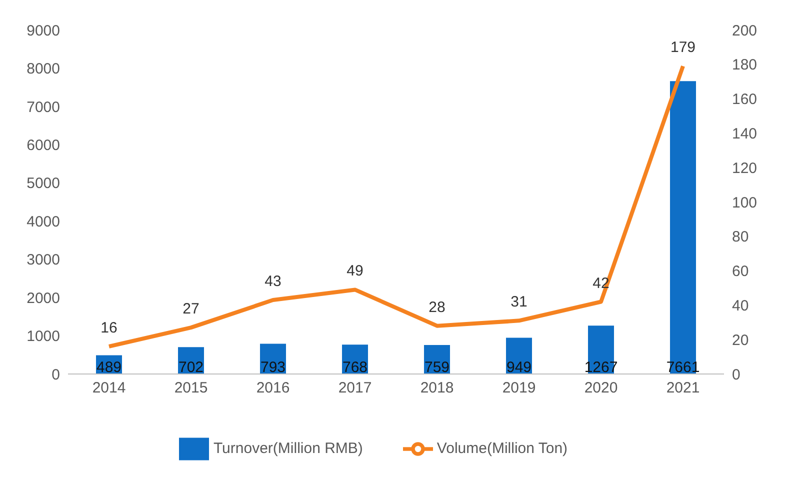 The height and width of the screenshot is (482, 792). Describe the element at coordinates (273, 388) in the screenshot. I see `x-tick-label: 2016` at that location.